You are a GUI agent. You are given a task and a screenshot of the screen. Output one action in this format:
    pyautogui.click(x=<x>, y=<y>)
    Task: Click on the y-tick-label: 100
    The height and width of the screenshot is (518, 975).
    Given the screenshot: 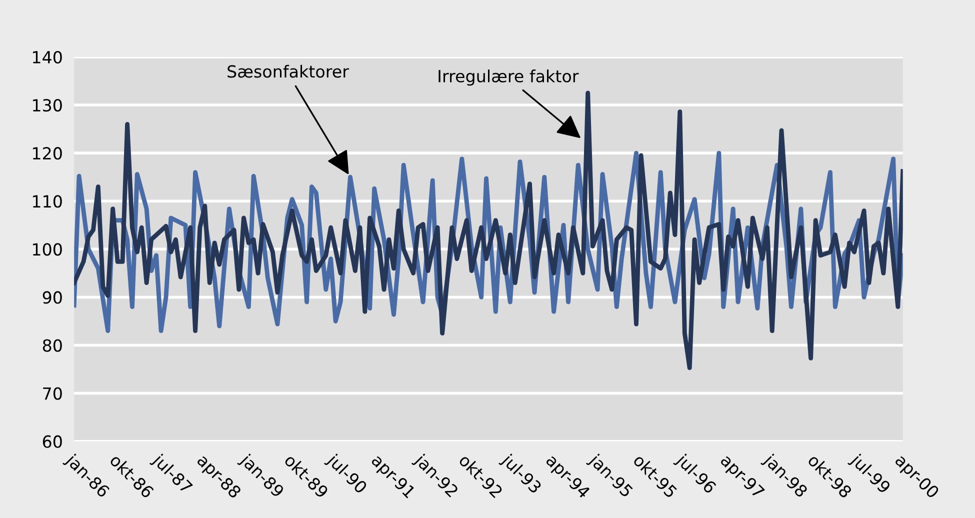 What is the action you would take?
    pyautogui.click(x=47, y=249)
    